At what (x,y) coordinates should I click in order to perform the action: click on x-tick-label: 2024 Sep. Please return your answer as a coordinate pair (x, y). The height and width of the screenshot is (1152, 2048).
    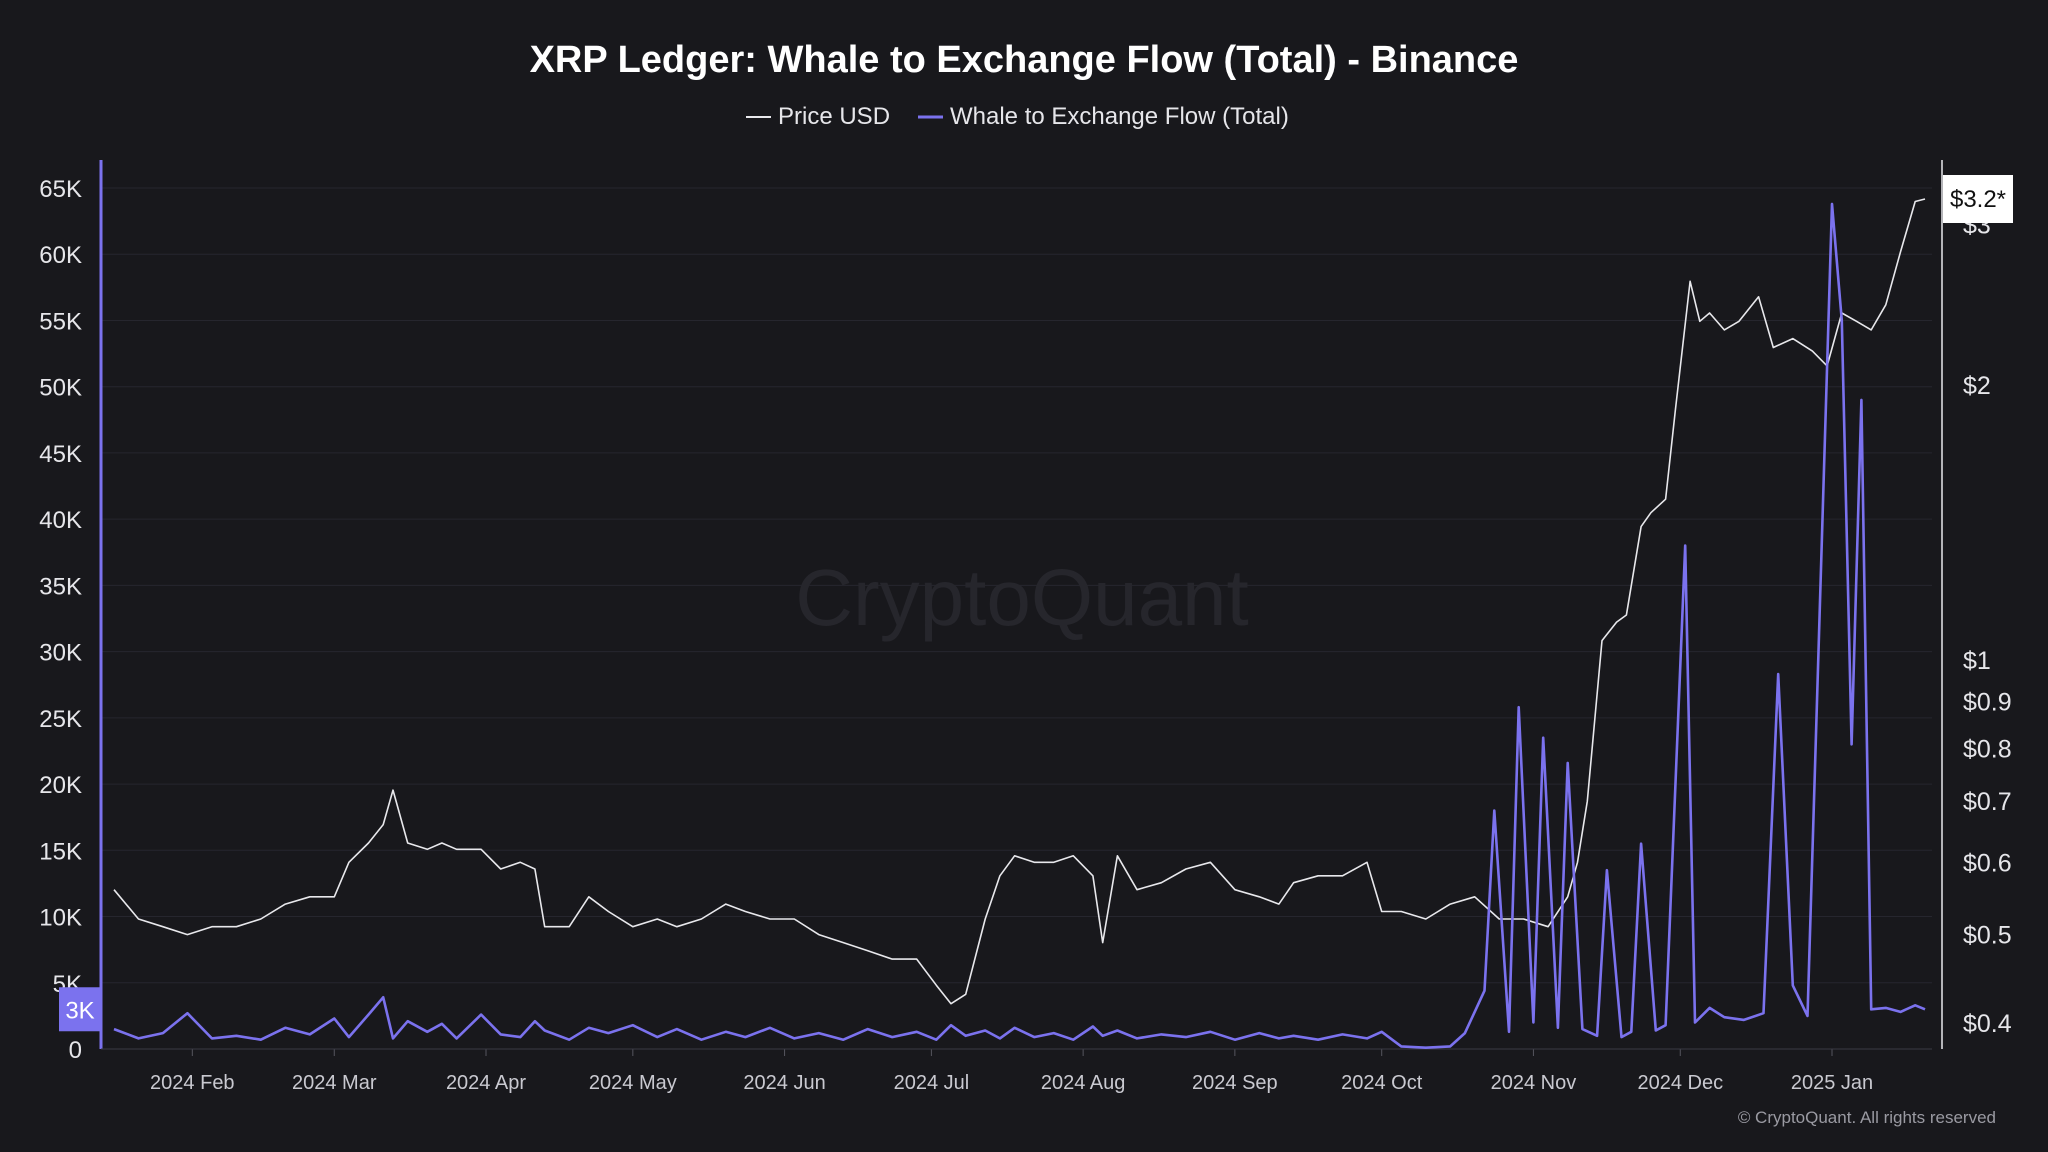
    Looking at the image, I should click on (1235, 1083).